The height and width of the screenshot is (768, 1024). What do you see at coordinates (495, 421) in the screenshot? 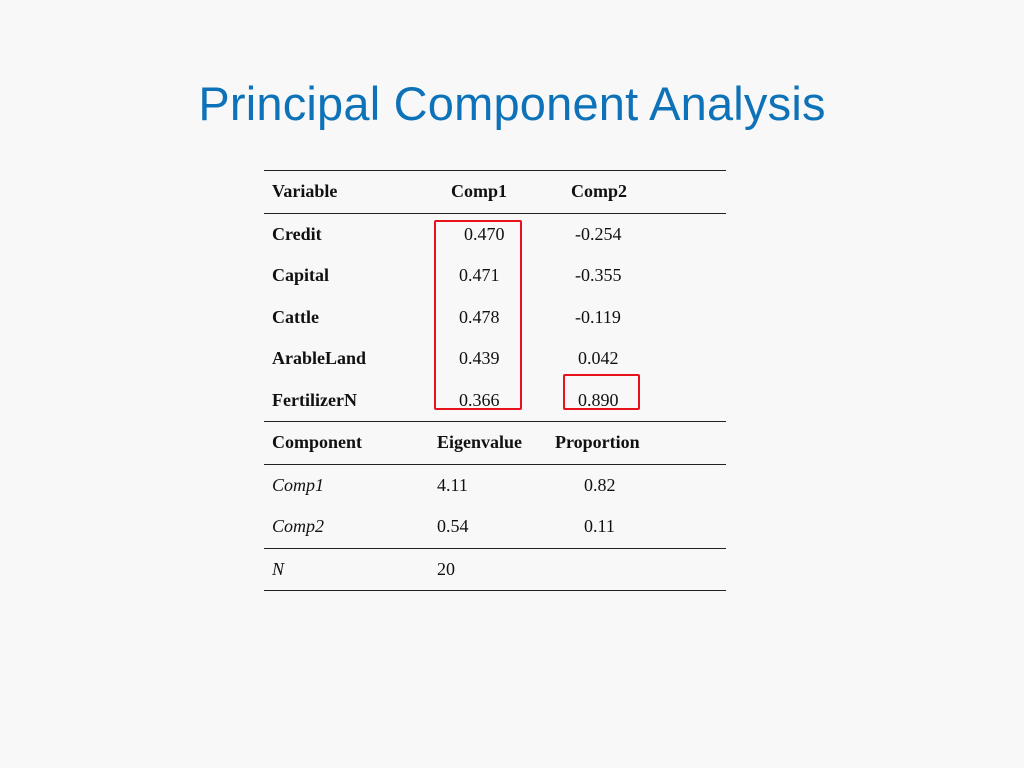
I see `section-rule` at bounding box center [495, 421].